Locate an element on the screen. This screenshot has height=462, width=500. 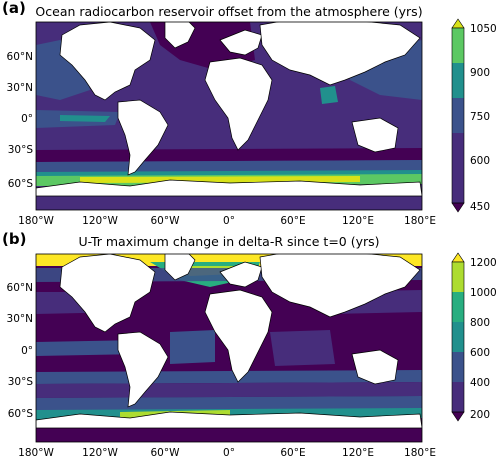
colorbar-tick: 1050 is located at coordinates (483, 29).